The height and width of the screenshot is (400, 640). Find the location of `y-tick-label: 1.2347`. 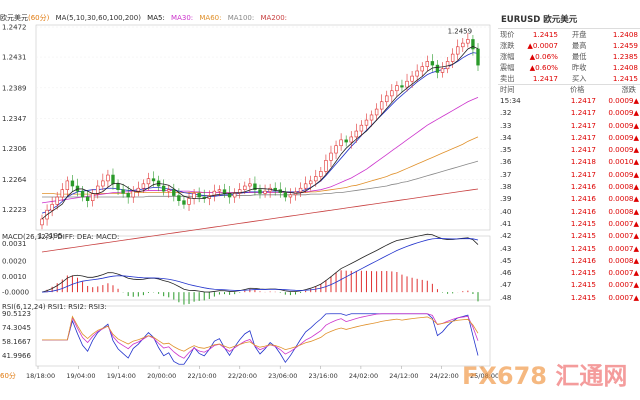

y-tick-label: 1.2347 is located at coordinates (14, 119).